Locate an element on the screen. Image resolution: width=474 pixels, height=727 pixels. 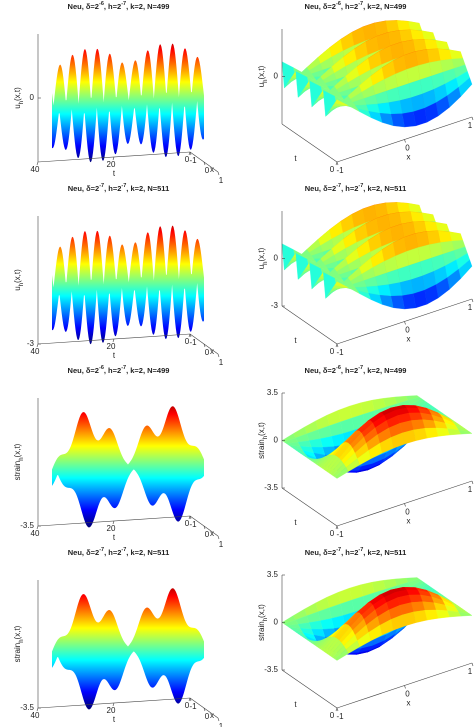
z-tick-label: -3.5 is located at coordinates (271, 487).